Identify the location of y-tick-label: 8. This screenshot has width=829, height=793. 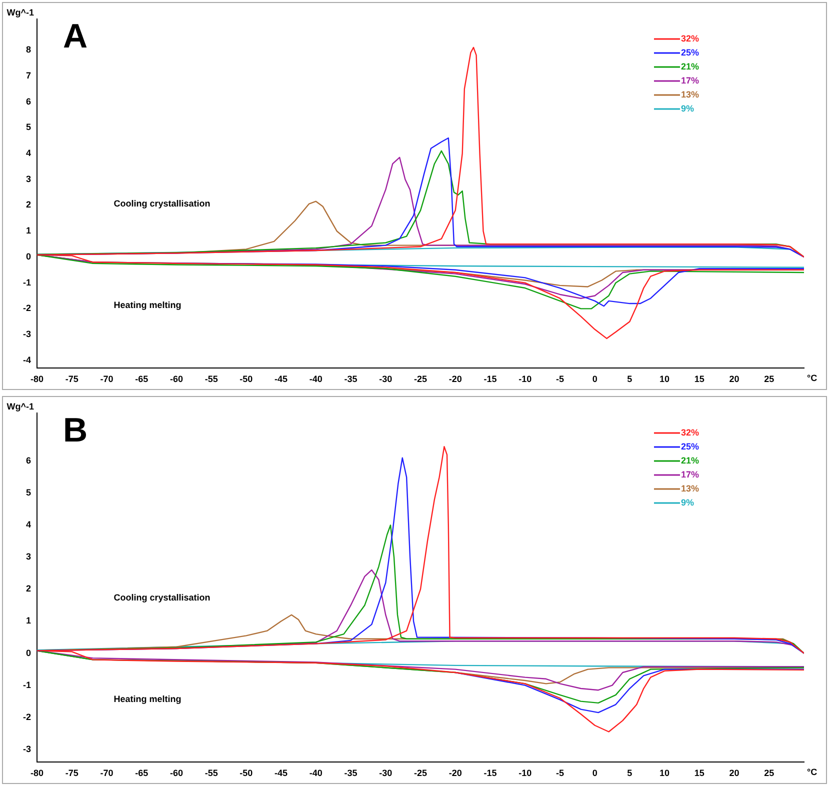
(28, 49).